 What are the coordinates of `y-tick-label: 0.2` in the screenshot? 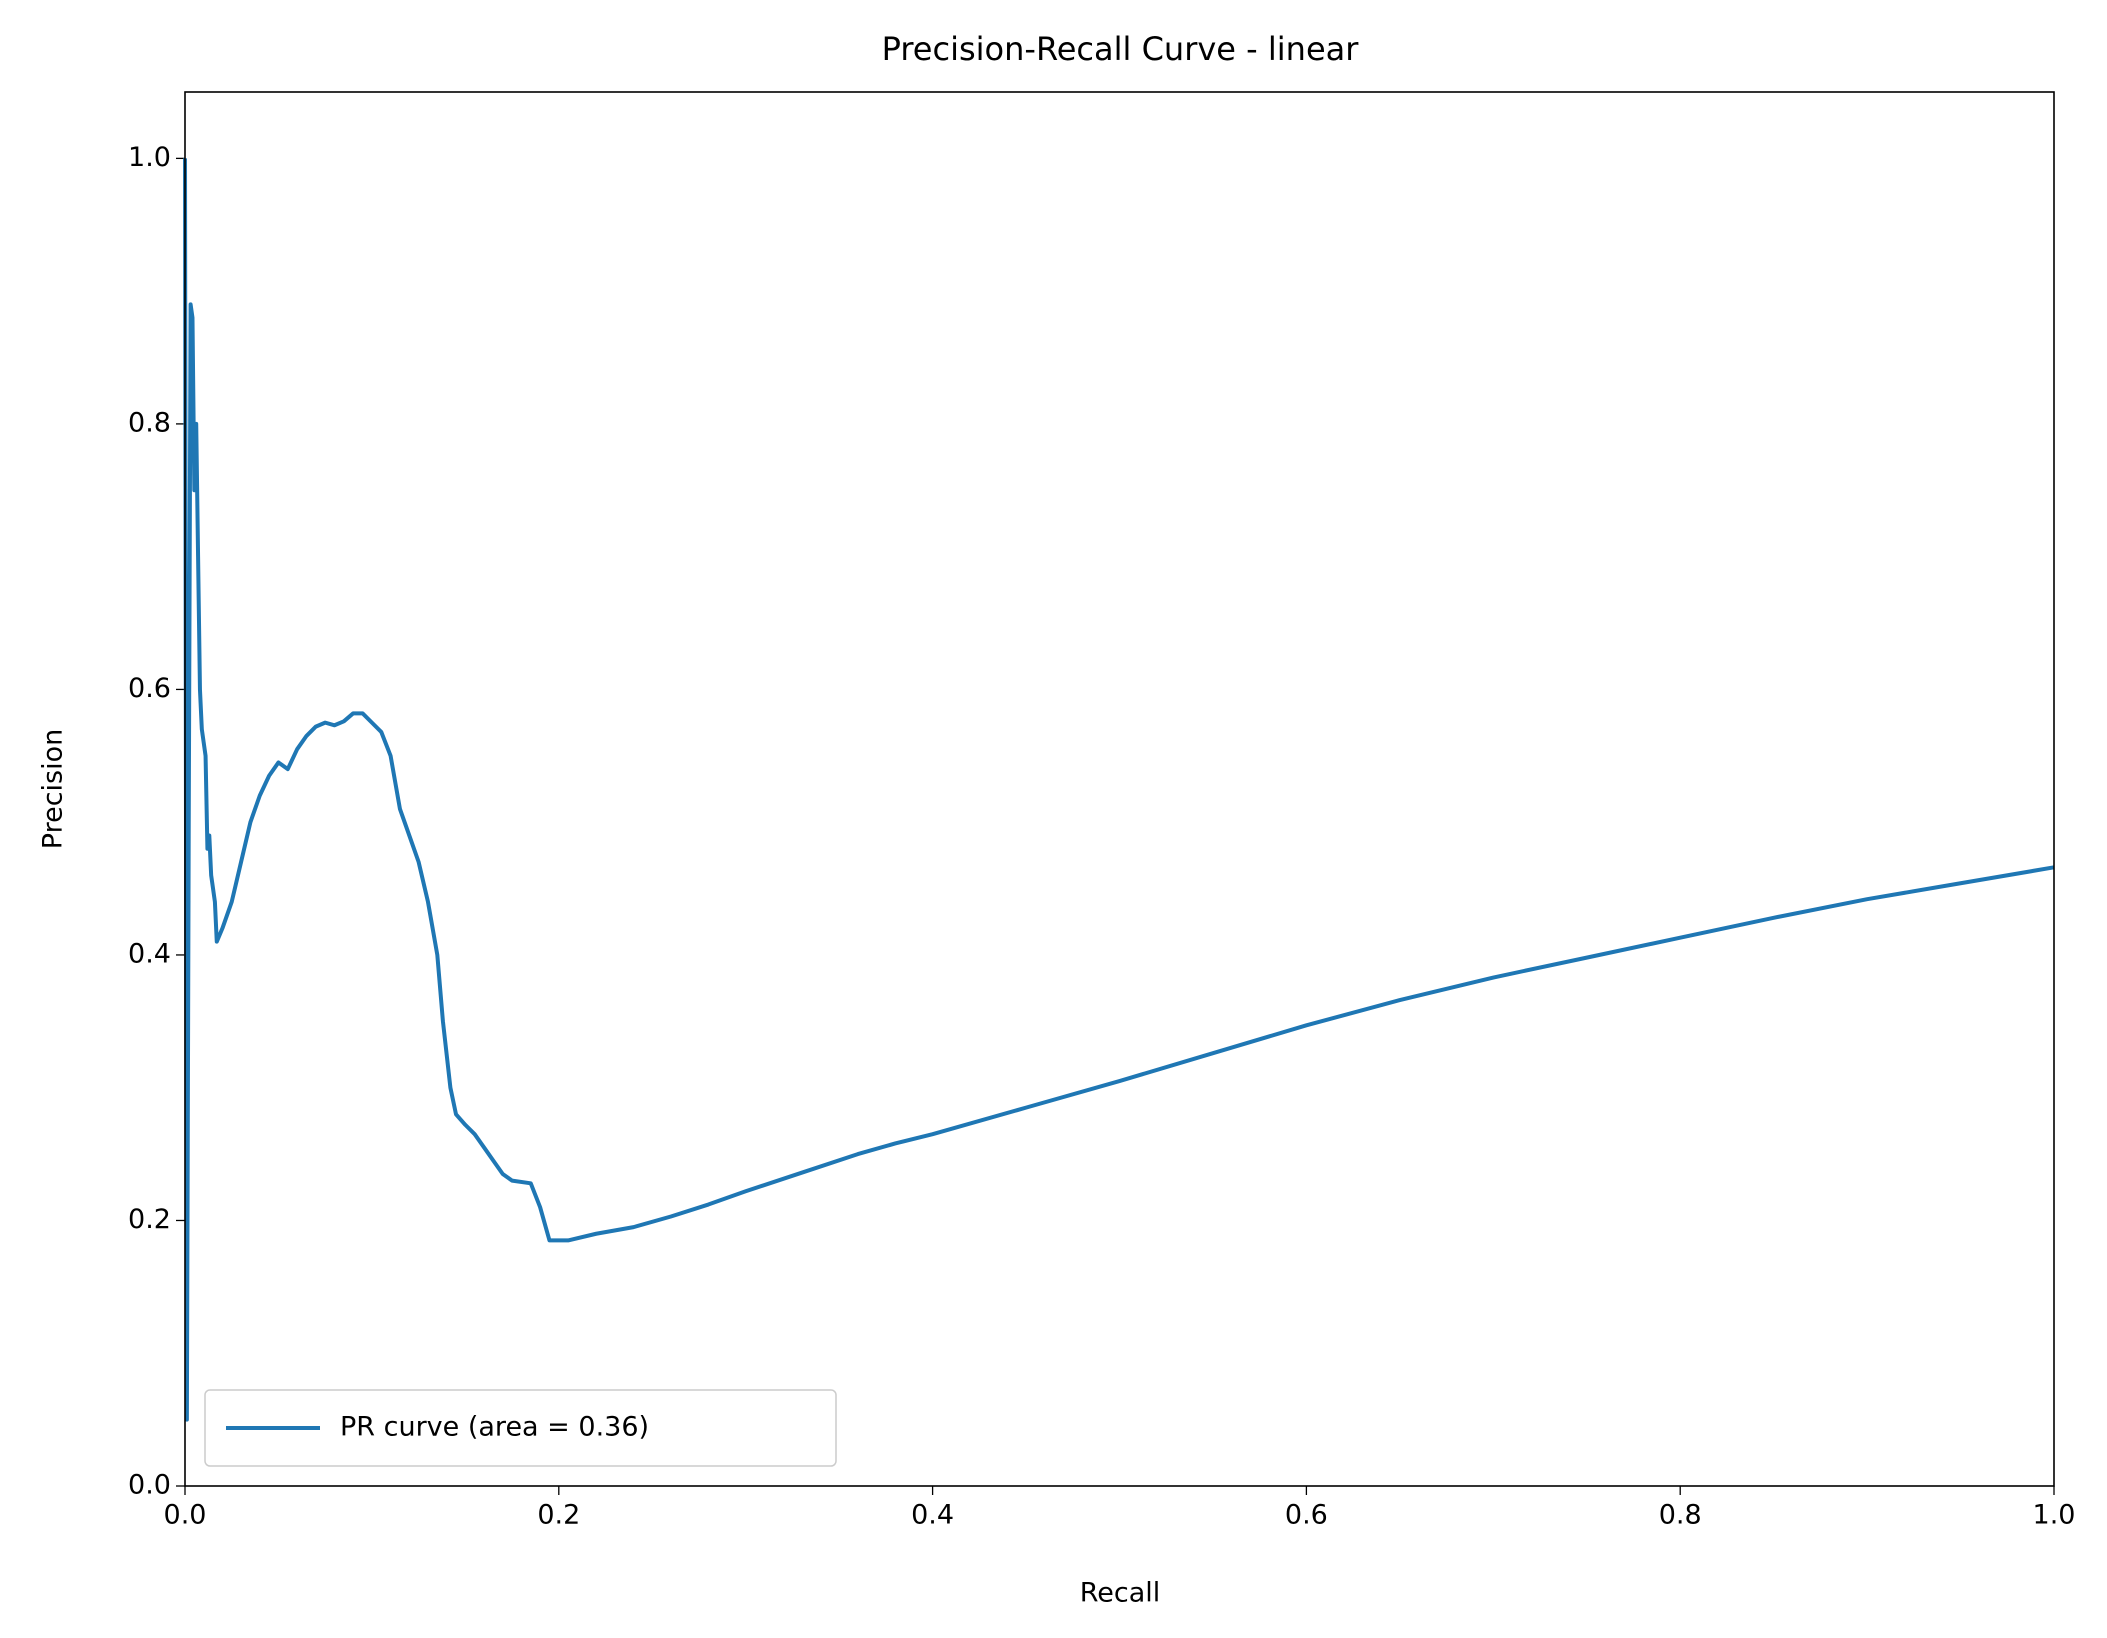 It's located at (149, 1219).